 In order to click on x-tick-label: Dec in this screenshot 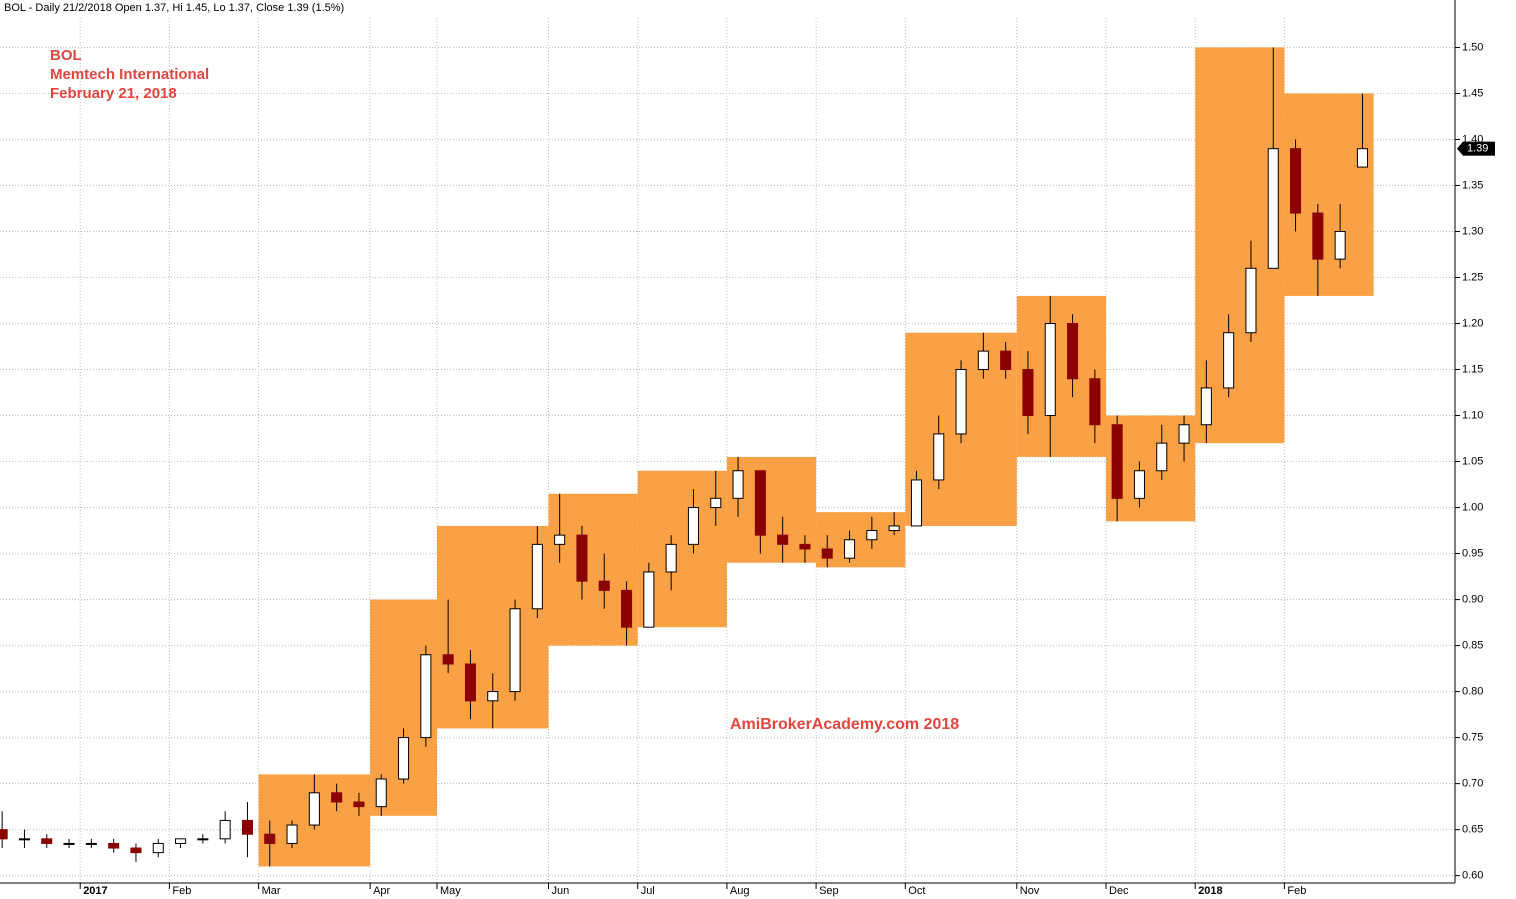, I will do `click(1119, 891)`.